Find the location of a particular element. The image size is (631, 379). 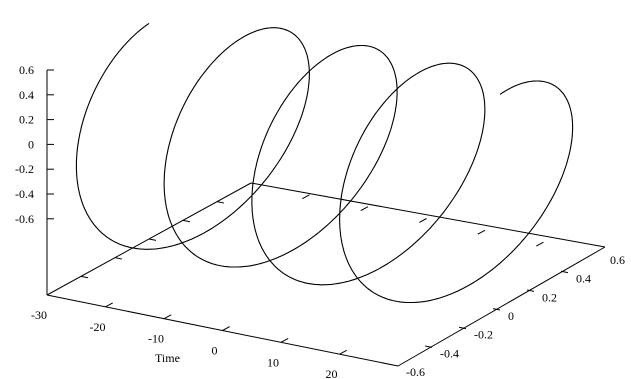

vertical-tick-label: -0.2 is located at coordinates (24, 169).